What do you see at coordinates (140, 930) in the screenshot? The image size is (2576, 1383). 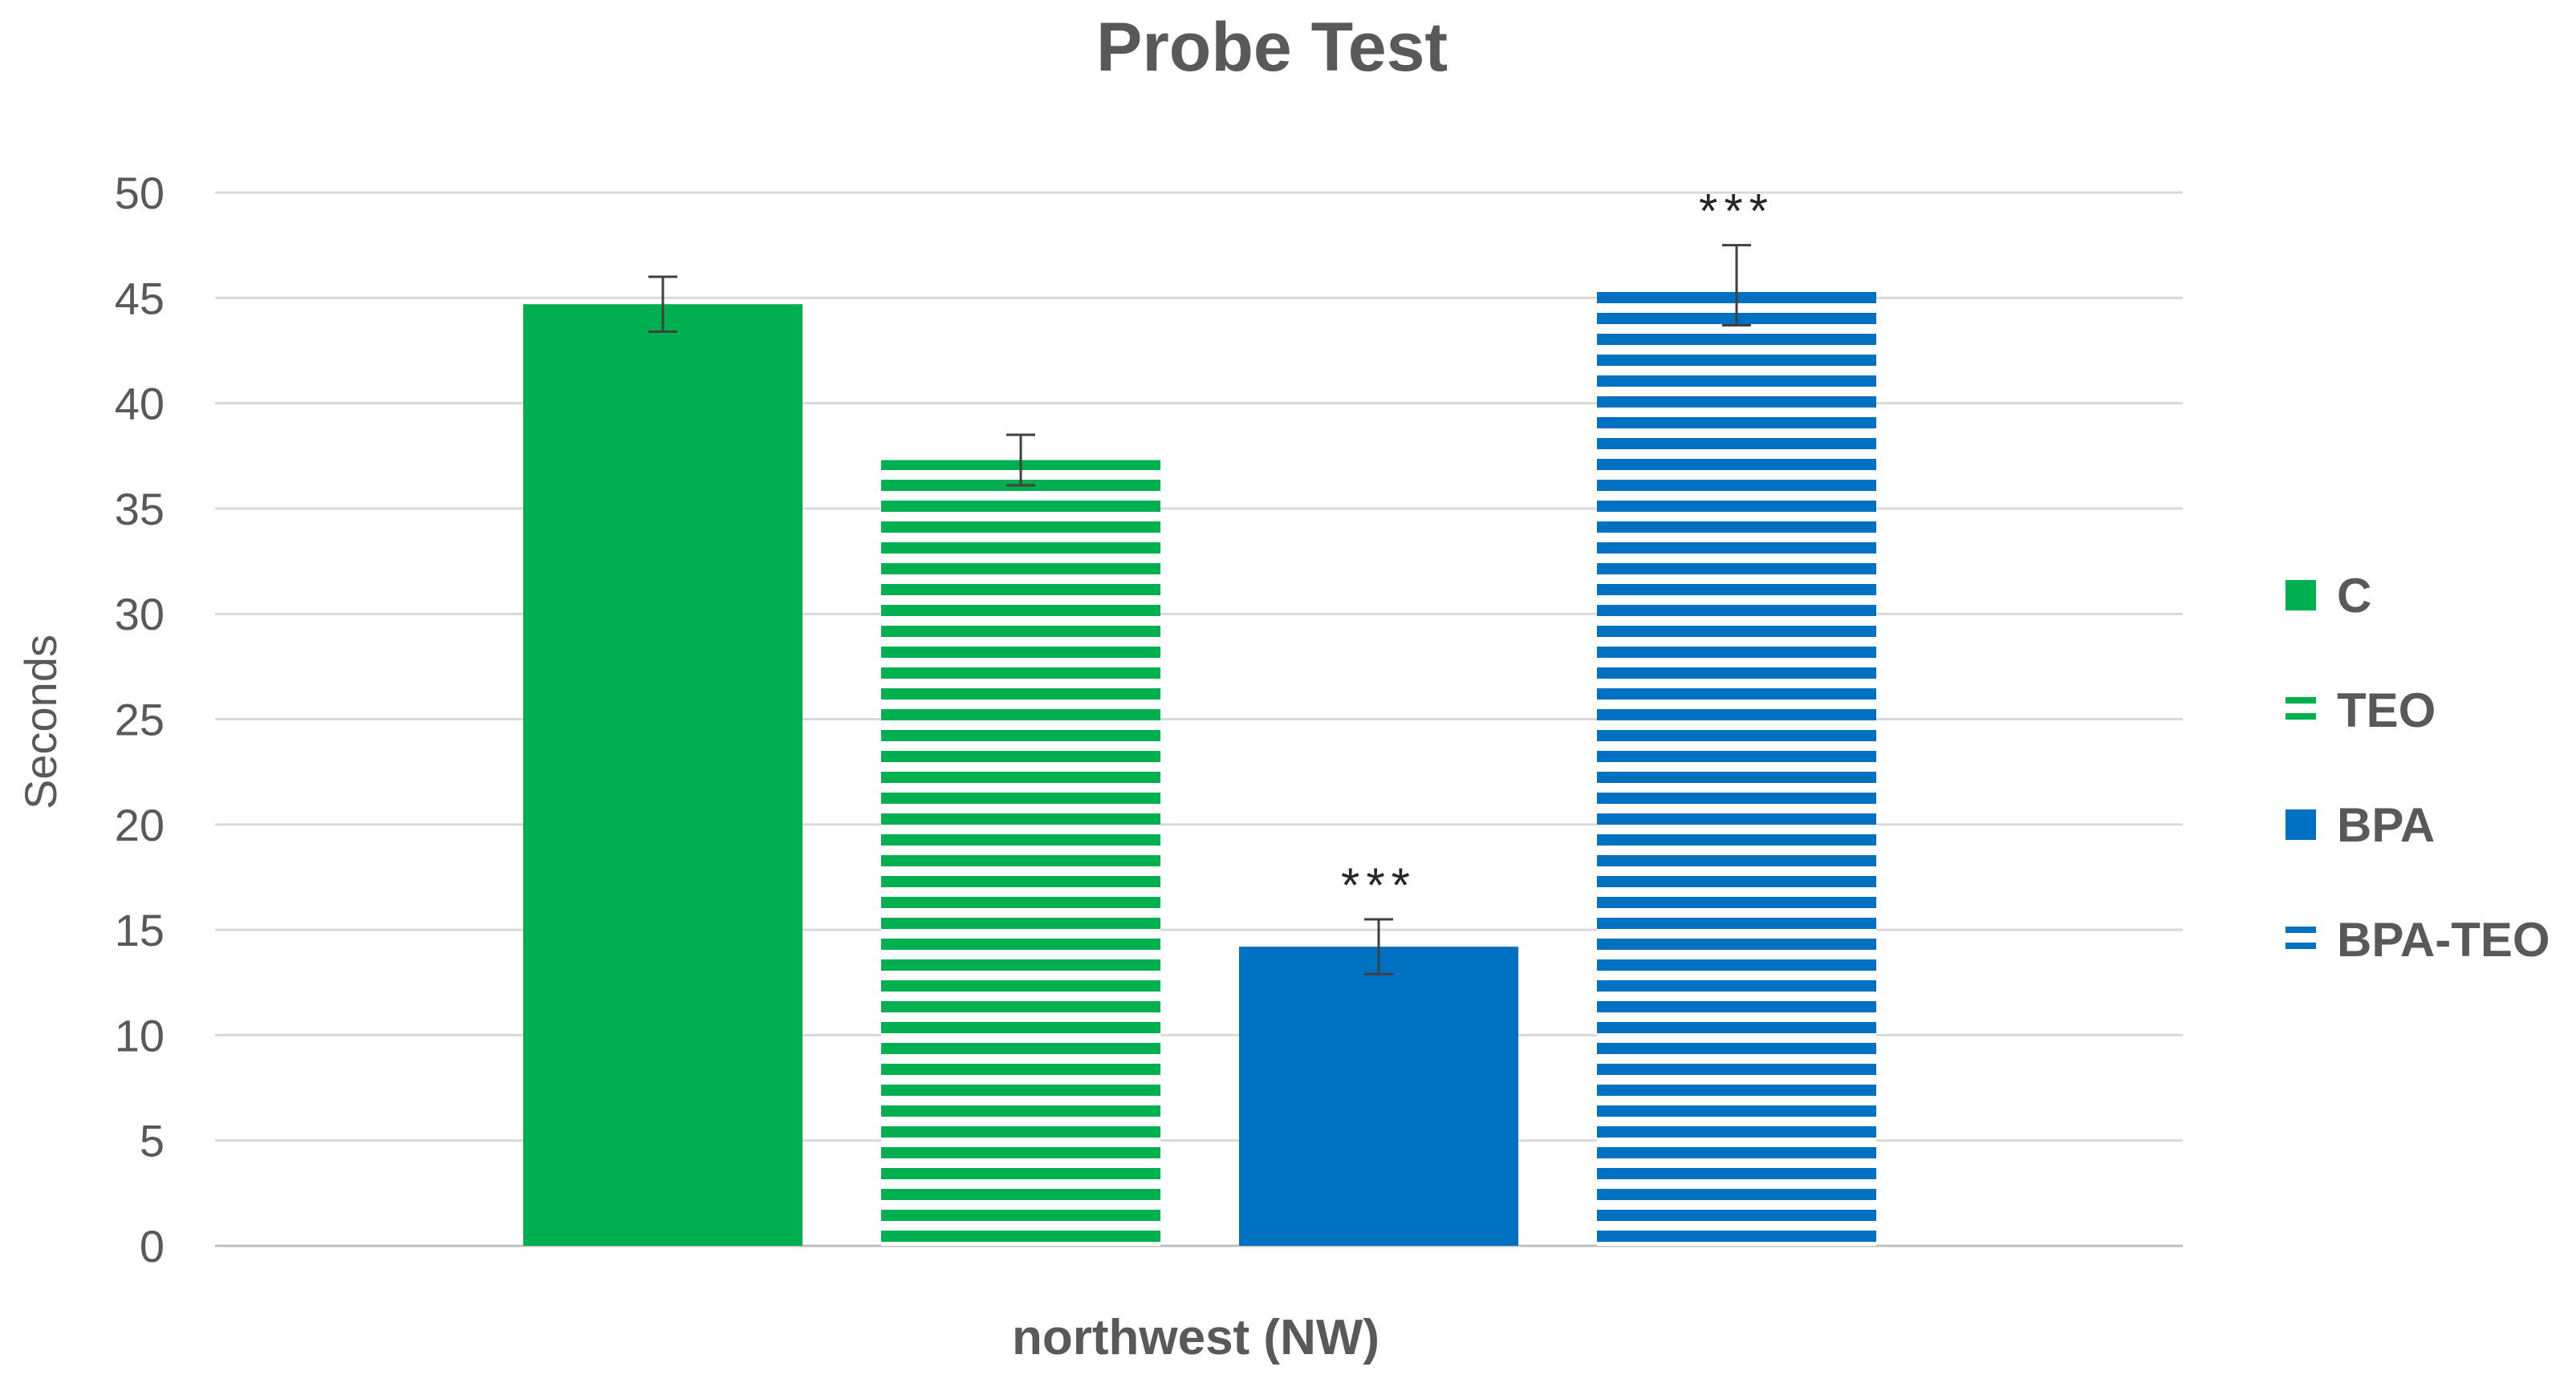 I see `y-tick-label: 15` at bounding box center [140, 930].